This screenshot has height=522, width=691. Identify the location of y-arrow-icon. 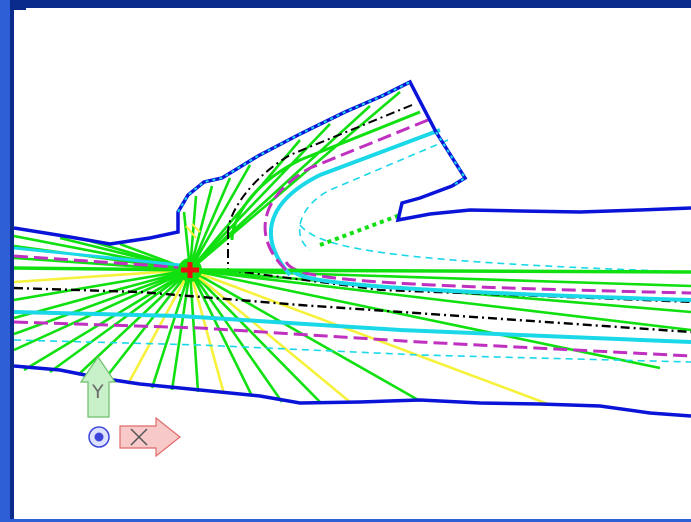
(98, 386).